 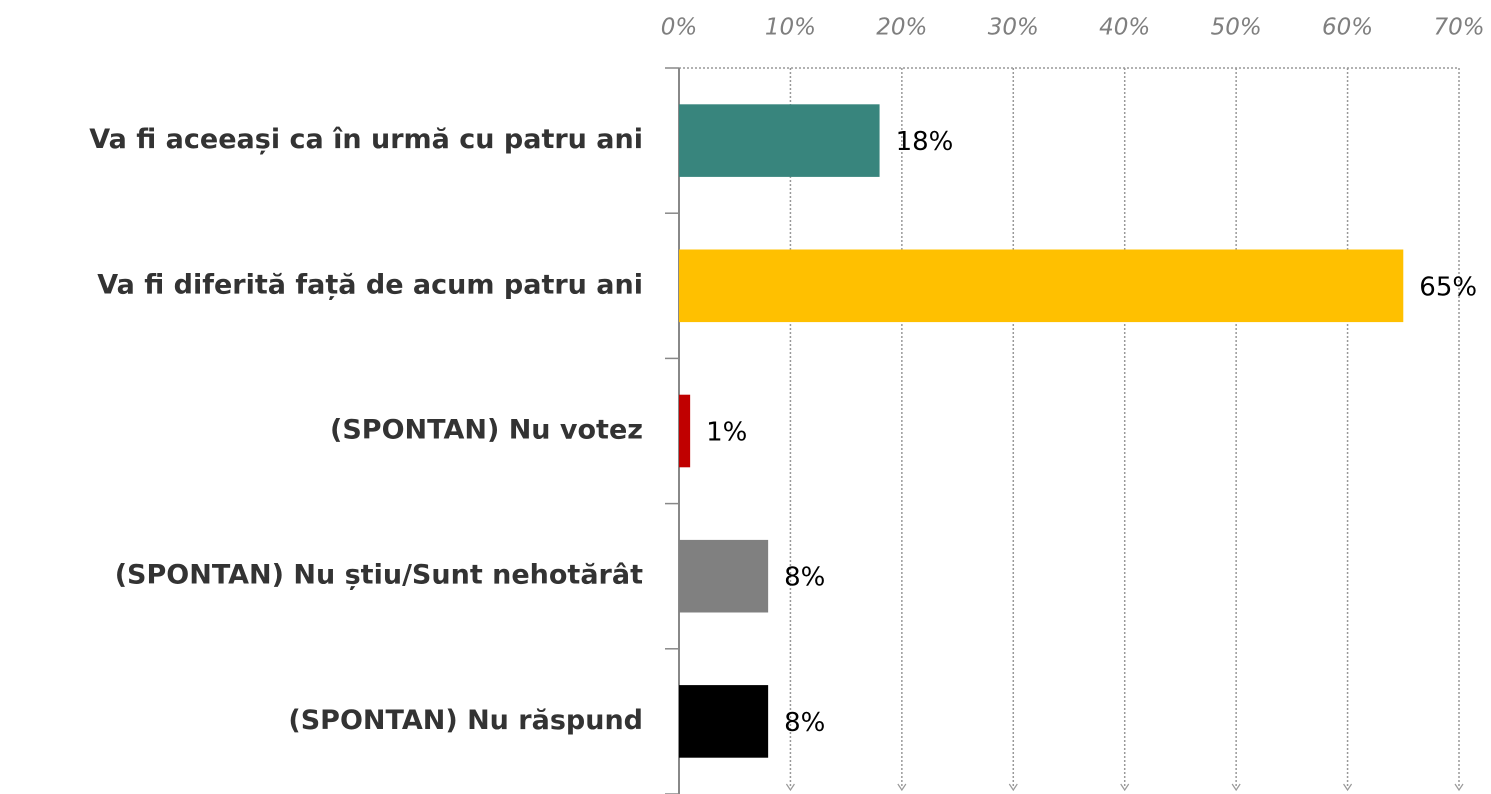 I want to click on category-label: Va fi aceeași ca în urmă cu patru ani, so click(x=366, y=139).